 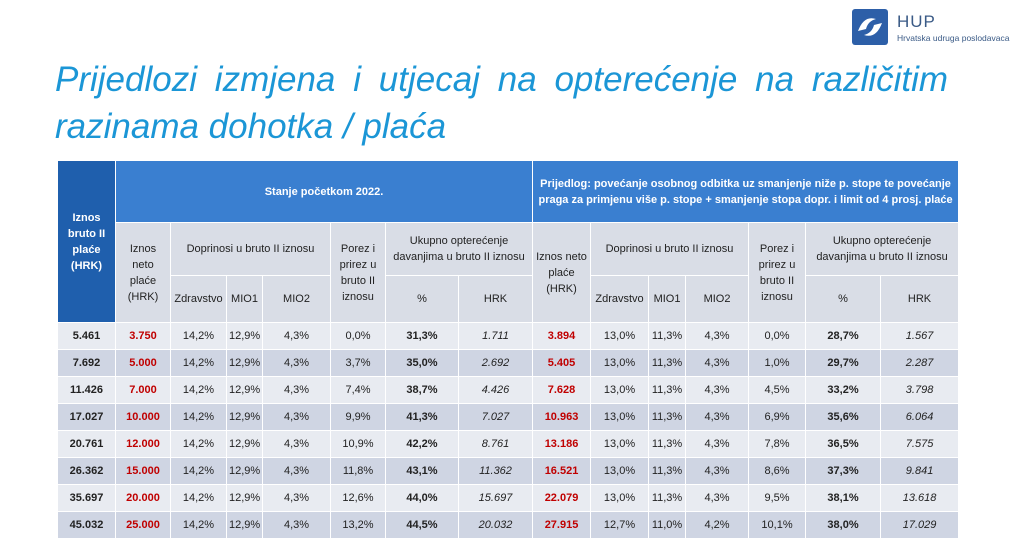 What do you see at coordinates (843, 471) in the screenshot?
I see `table-cell: 37,3%` at bounding box center [843, 471].